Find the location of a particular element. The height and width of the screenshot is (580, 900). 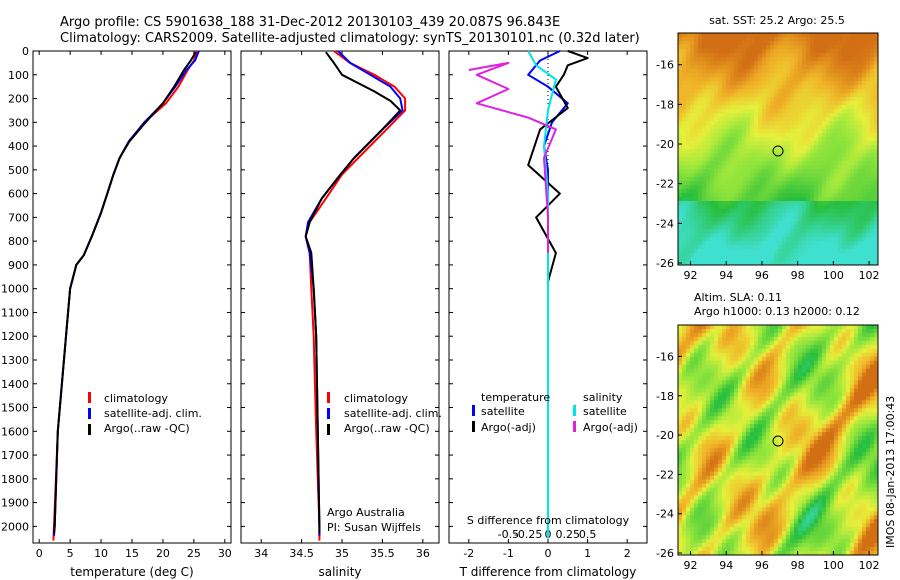

y-tick-label: 1700 is located at coordinates (15, 455).